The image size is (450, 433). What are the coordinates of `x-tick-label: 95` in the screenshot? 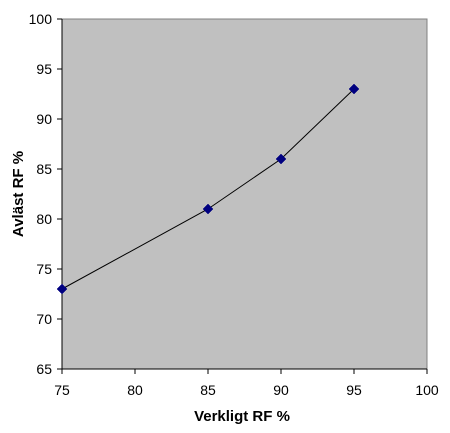 It's located at (354, 390).